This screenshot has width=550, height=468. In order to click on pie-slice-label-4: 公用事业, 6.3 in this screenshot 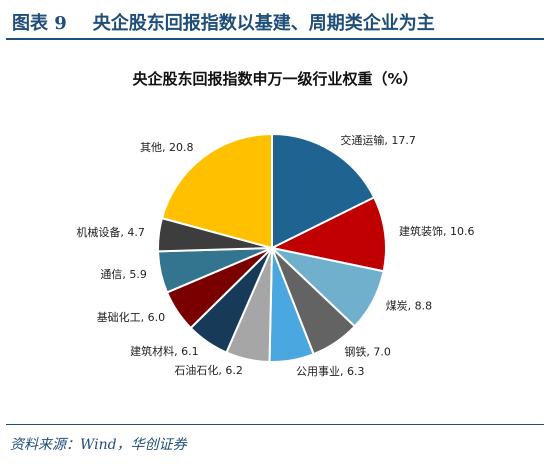, I will do `click(330, 371)`.